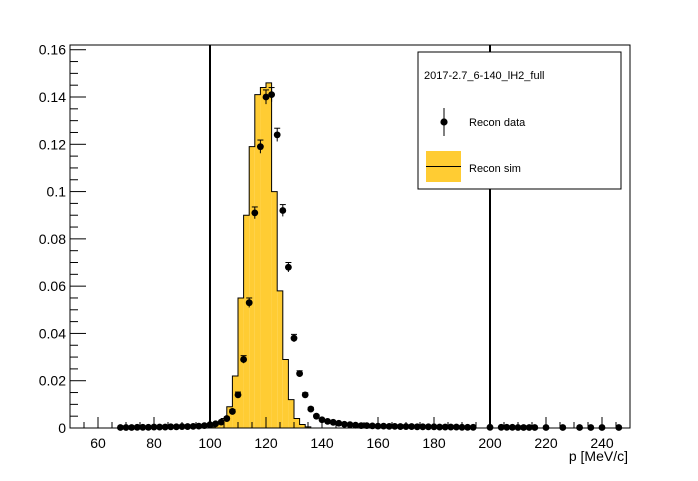 The width and height of the screenshot is (698, 481). I want to click on y-tick-label: 0.08, so click(52, 239).